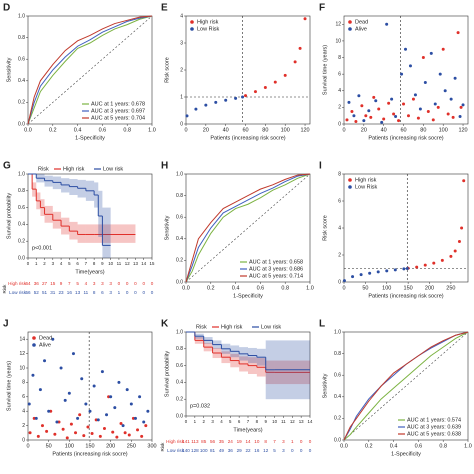  What do you see at coordinates (265, 130) in the screenshot?
I see `x-tick-label: 80` at bounding box center [265, 130].